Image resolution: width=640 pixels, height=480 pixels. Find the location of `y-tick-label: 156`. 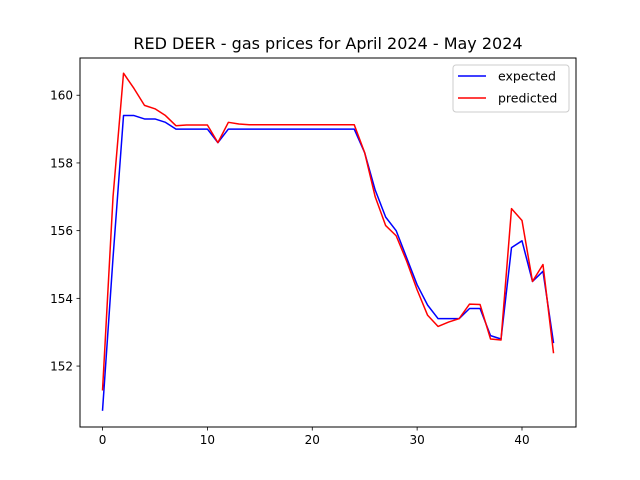

y-tick-label: 156 is located at coordinates (61, 231).